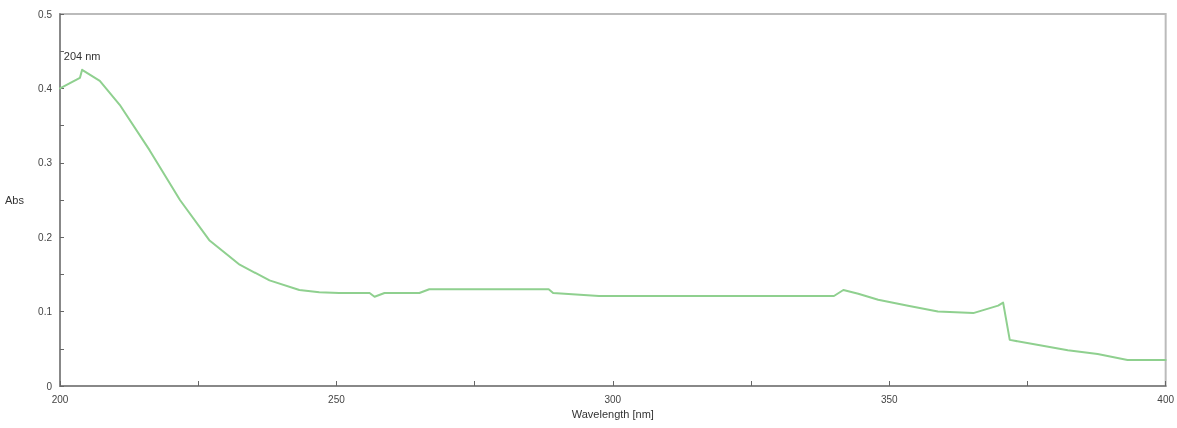  What do you see at coordinates (45, 237) in the screenshot?
I see `y-tick-label: 0.2` at bounding box center [45, 237].